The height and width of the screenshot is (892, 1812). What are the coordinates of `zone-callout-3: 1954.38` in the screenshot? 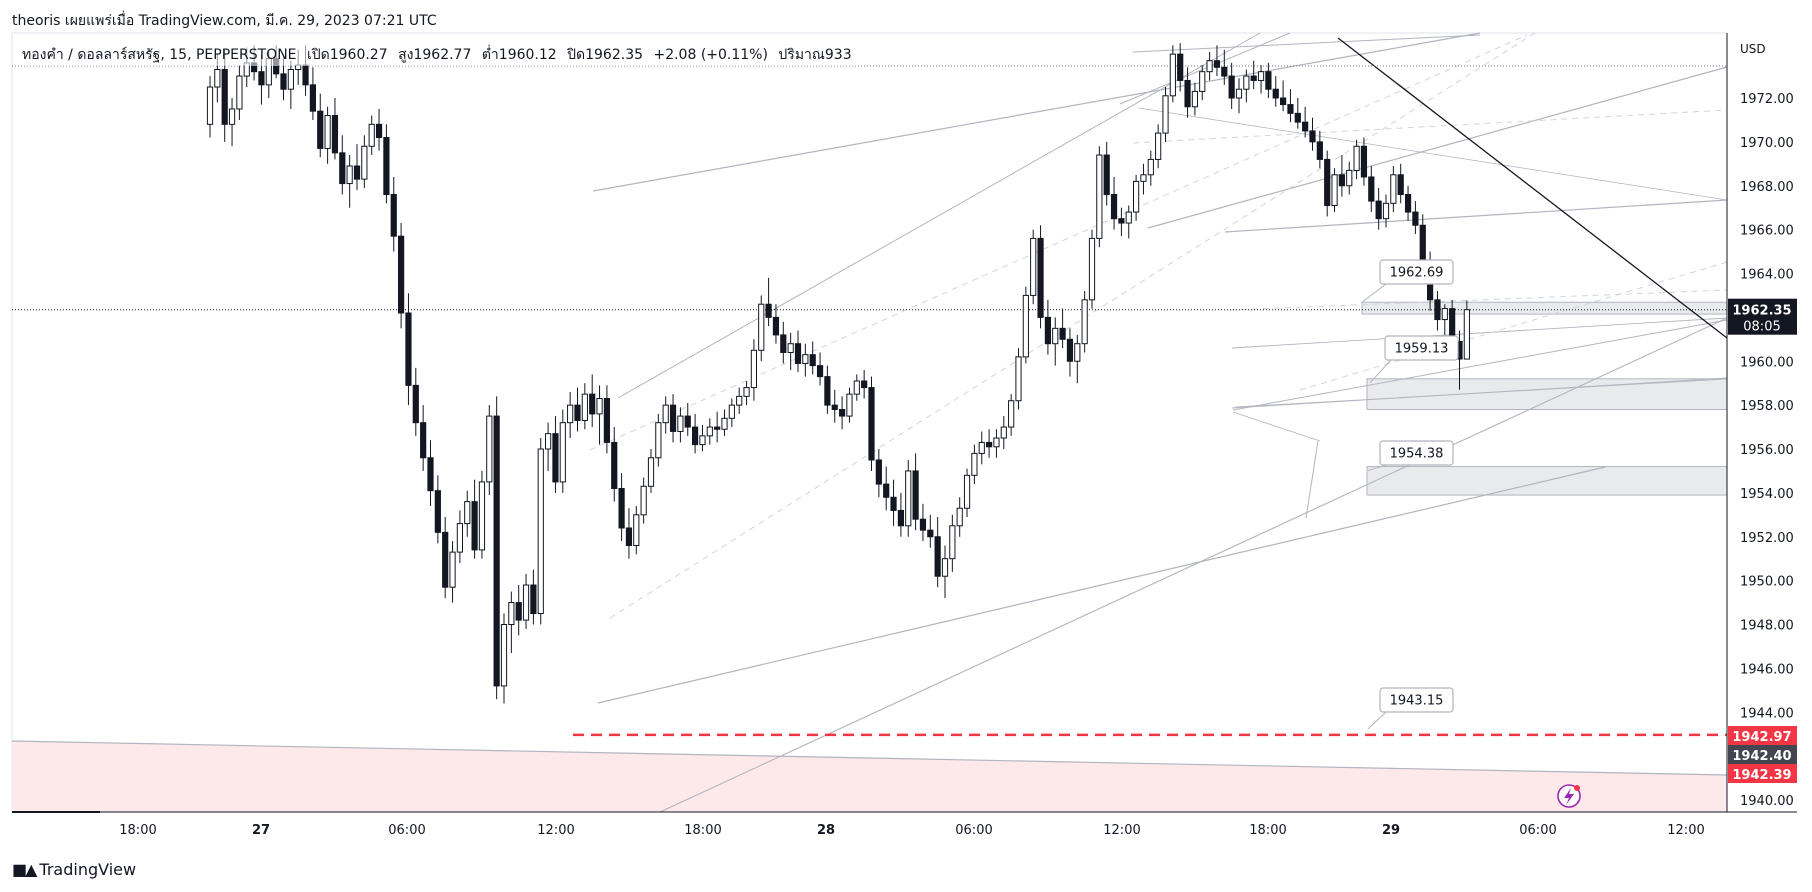 It's located at (1410, 456).